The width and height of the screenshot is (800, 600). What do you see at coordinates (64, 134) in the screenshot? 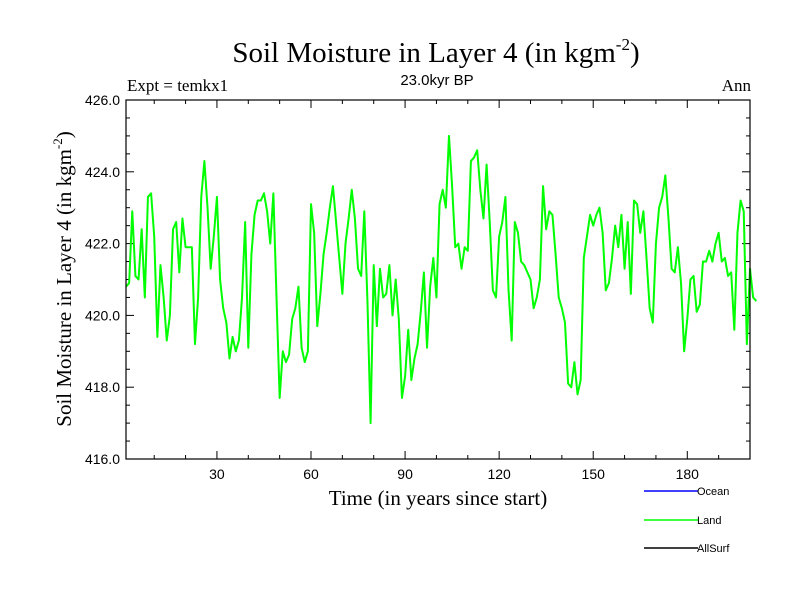
I see `y-axis-label-close: )` at bounding box center [64, 134].